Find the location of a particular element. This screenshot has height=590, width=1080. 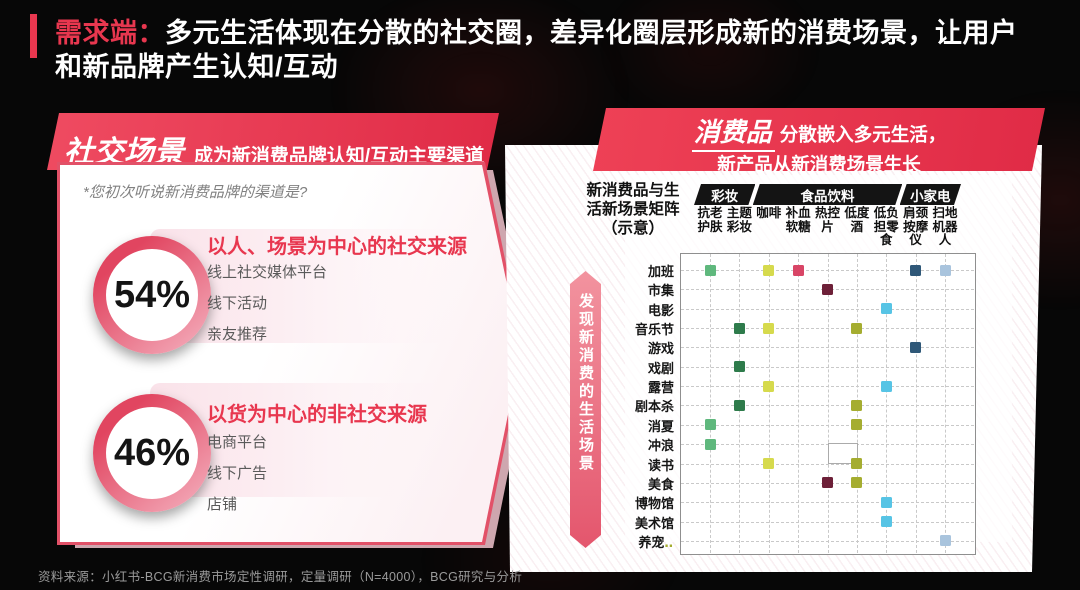

right-banner-line1: 分散嵌入多元生活， is located at coordinates (863, 134).